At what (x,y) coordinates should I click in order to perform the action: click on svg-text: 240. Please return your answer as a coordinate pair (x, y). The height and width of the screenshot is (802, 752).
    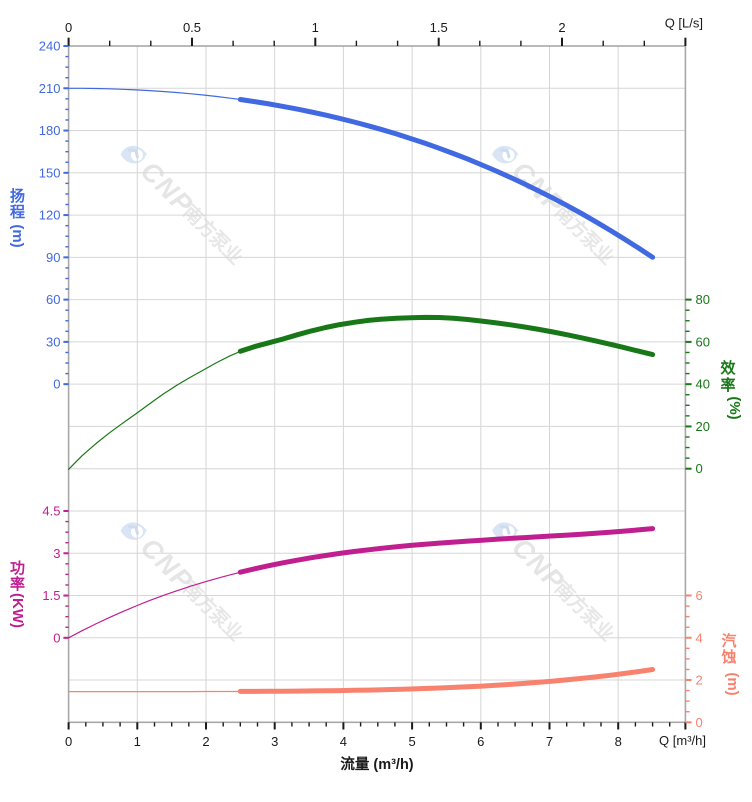
    Looking at the image, I should click on (50, 46).